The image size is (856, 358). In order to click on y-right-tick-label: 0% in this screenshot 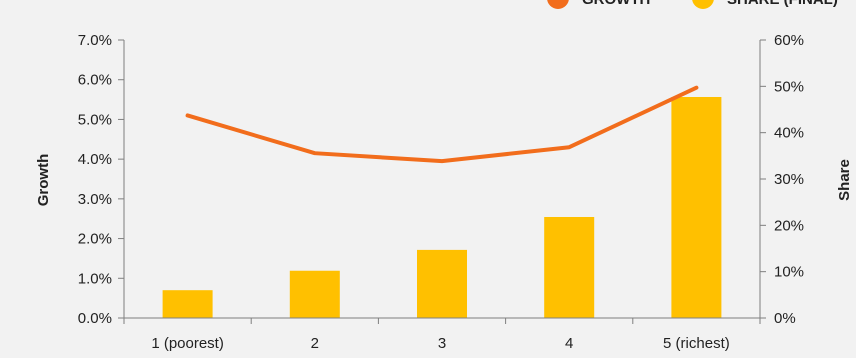, I will do `click(785, 318)`.